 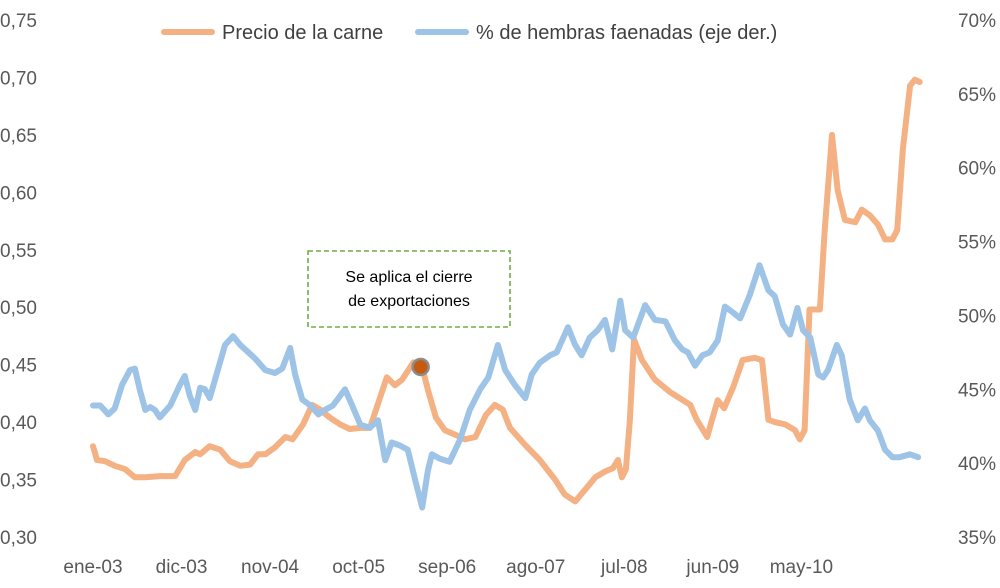 What do you see at coordinates (626, 33) in the screenshot?
I see `legend-label-hembras: % de hembras faenadas (eje der.)` at bounding box center [626, 33].